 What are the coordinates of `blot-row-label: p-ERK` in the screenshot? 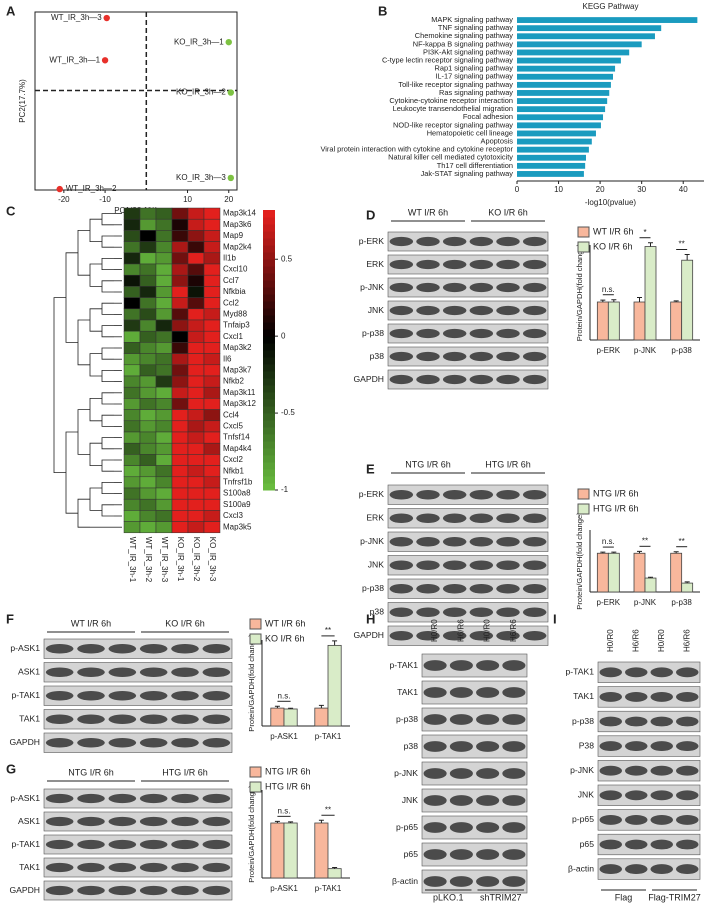 It's located at (372, 494).